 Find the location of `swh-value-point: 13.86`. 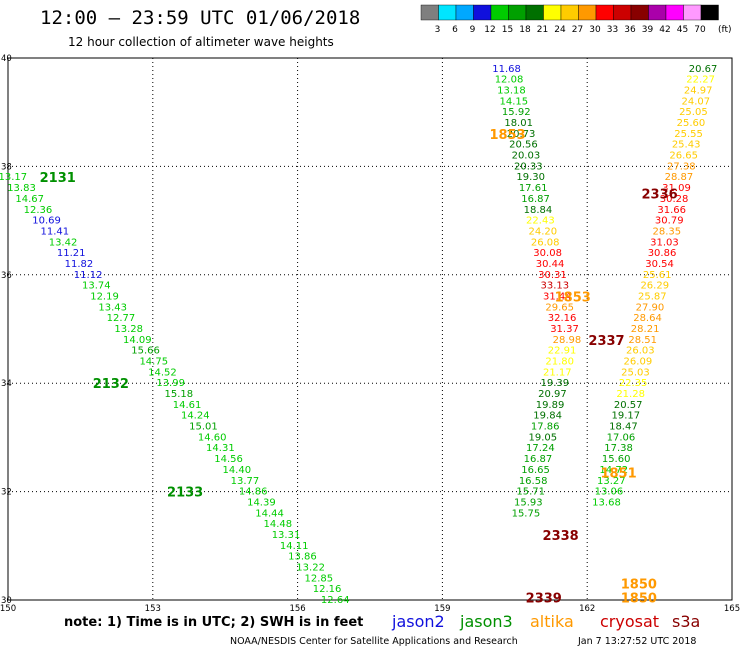

swh-value-point: 13.86 is located at coordinates (302, 557).